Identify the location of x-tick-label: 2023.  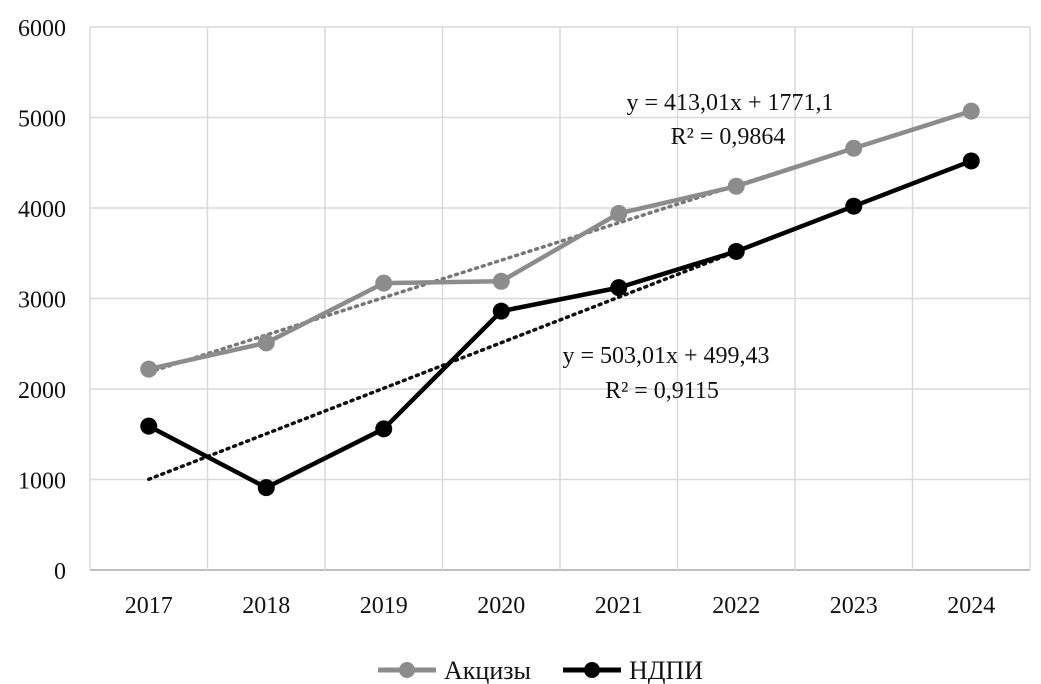
(854, 606).